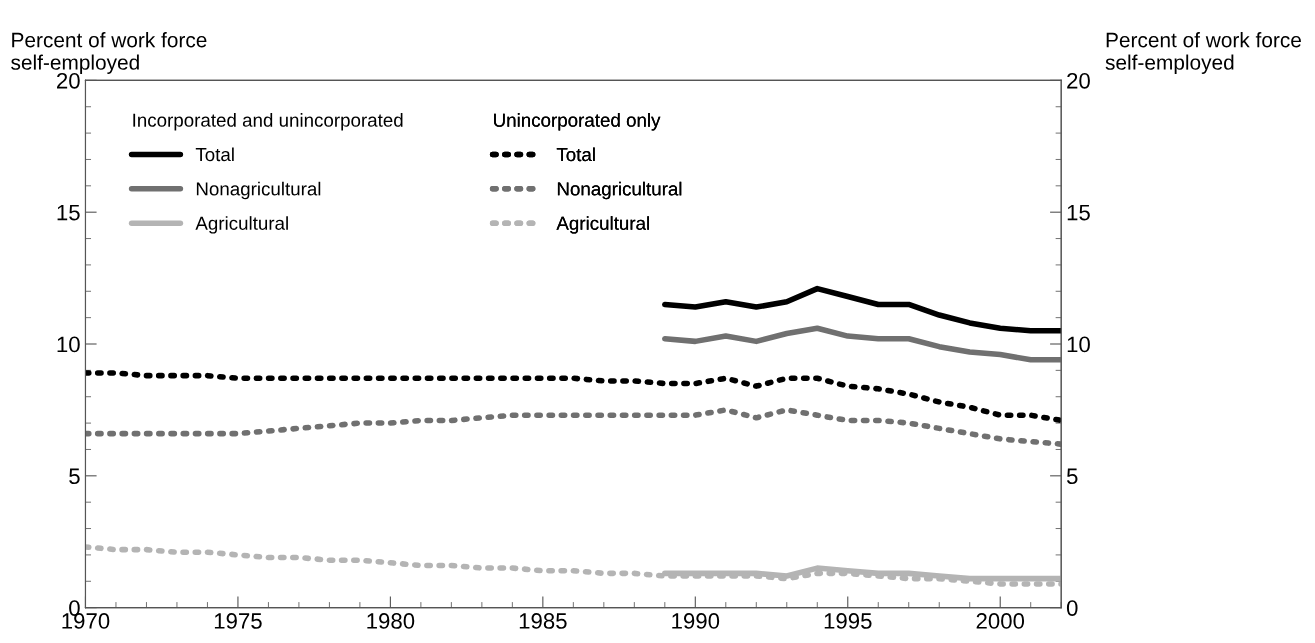  What do you see at coordinates (1000, 621) in the screenshot?
I see `x-tick-label: 2000` at bounding box center [1000, 621].